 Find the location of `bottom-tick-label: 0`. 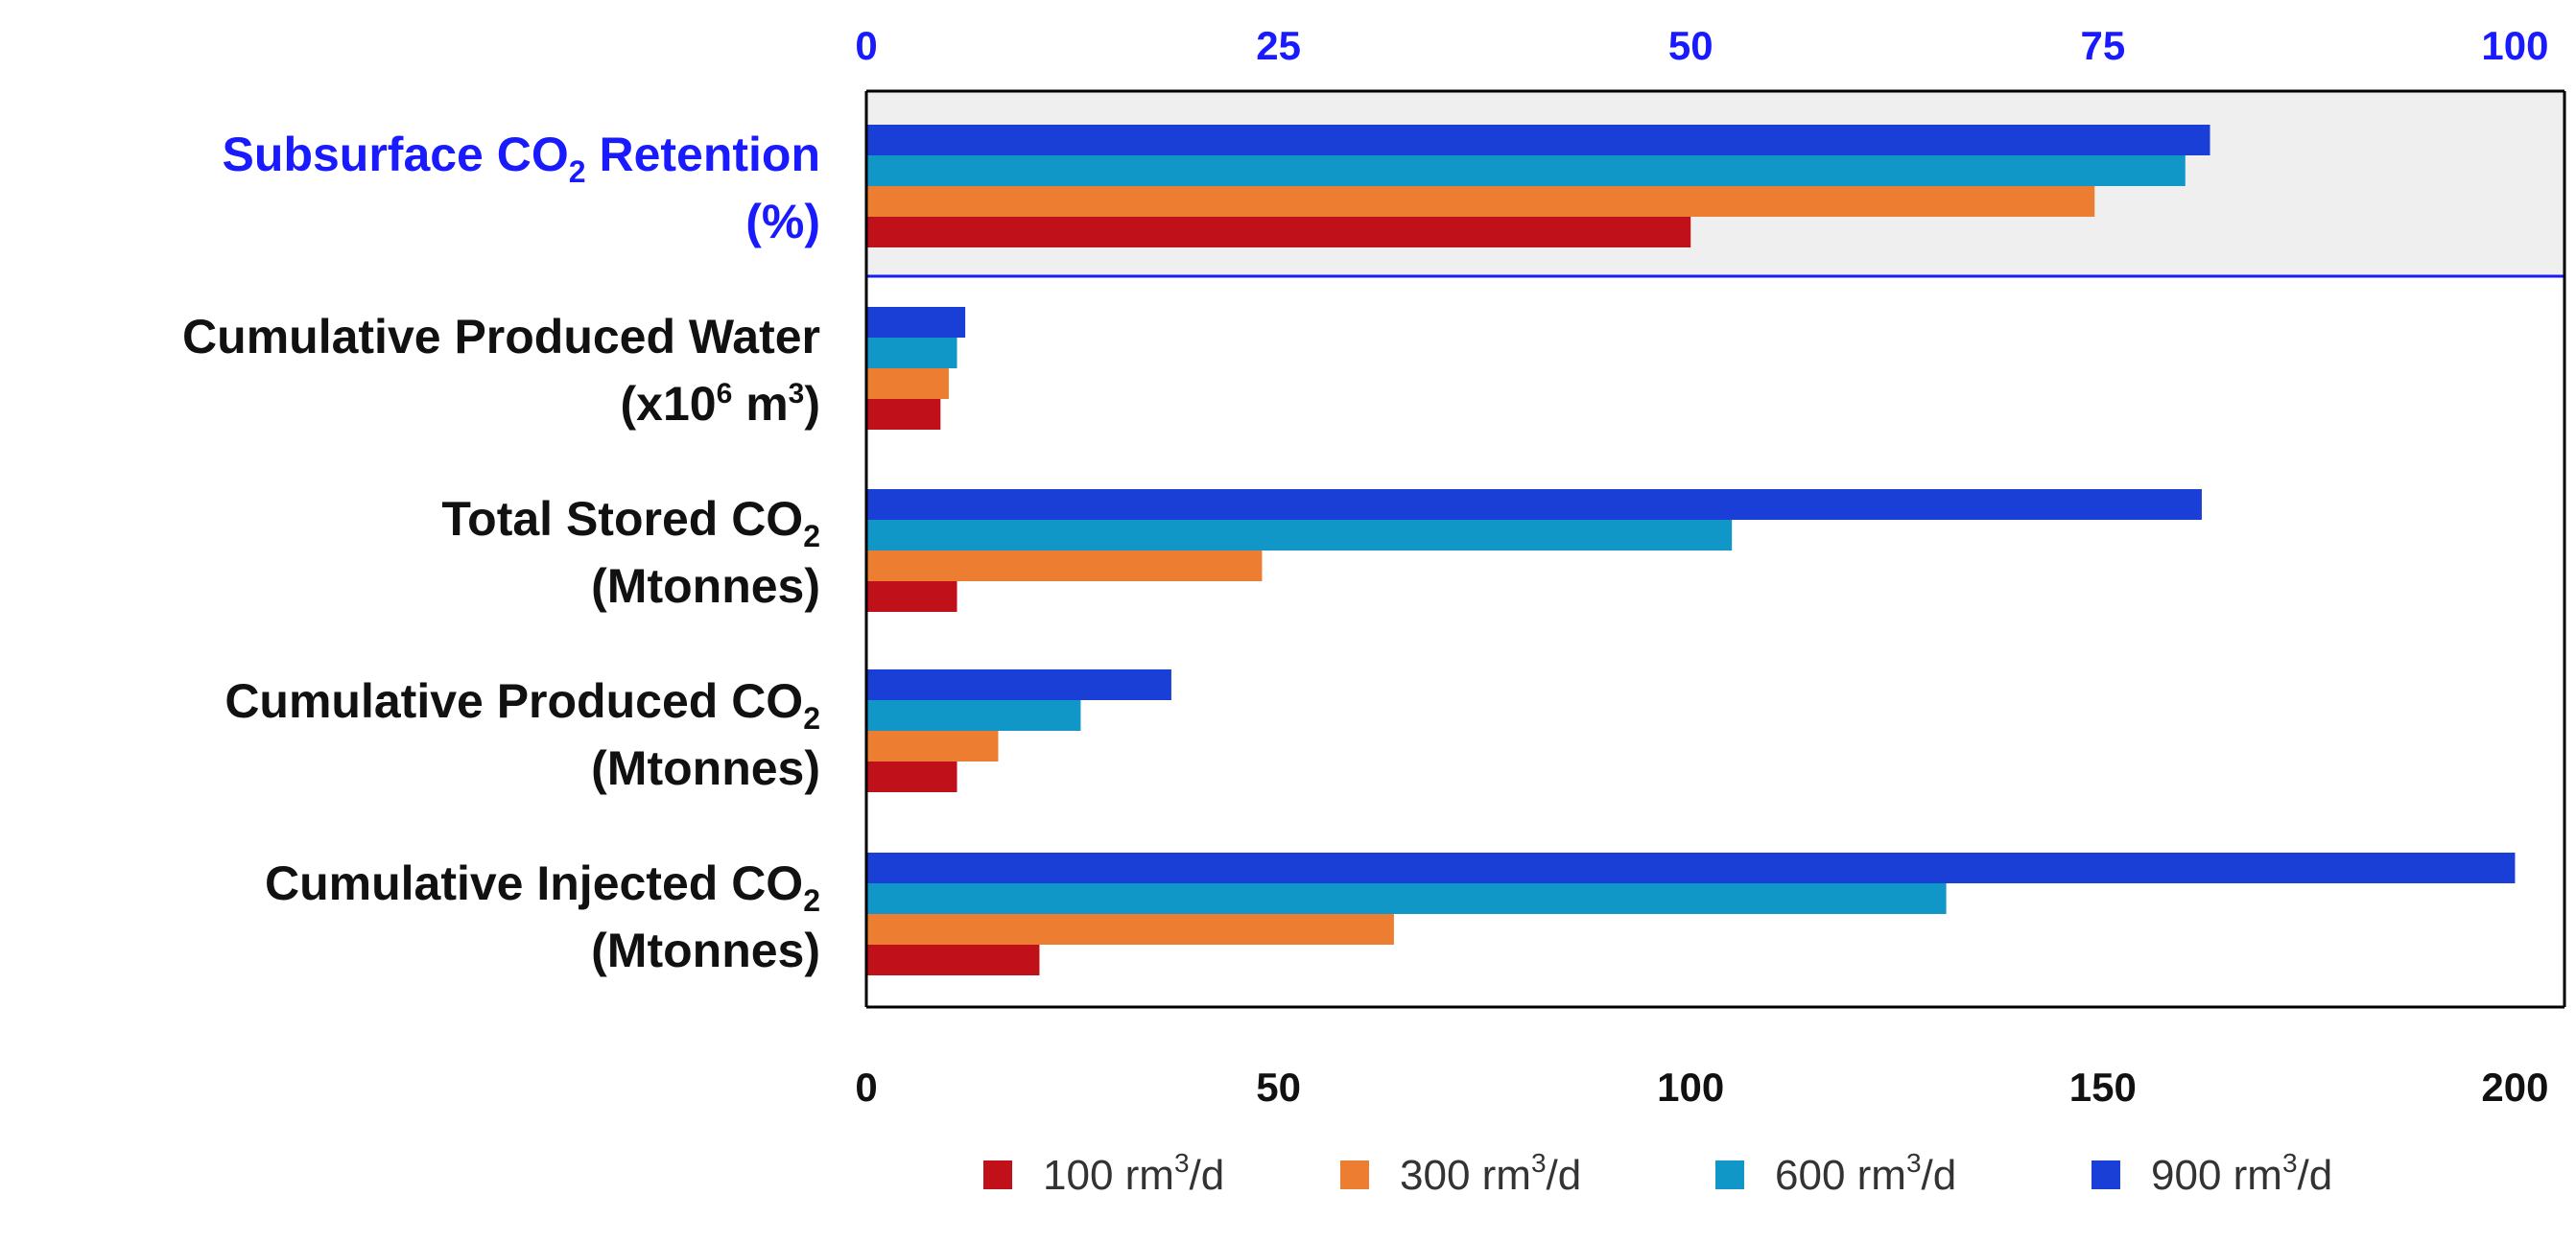

bottom-tick-label: 0 is located at coordinates (866, 1087).